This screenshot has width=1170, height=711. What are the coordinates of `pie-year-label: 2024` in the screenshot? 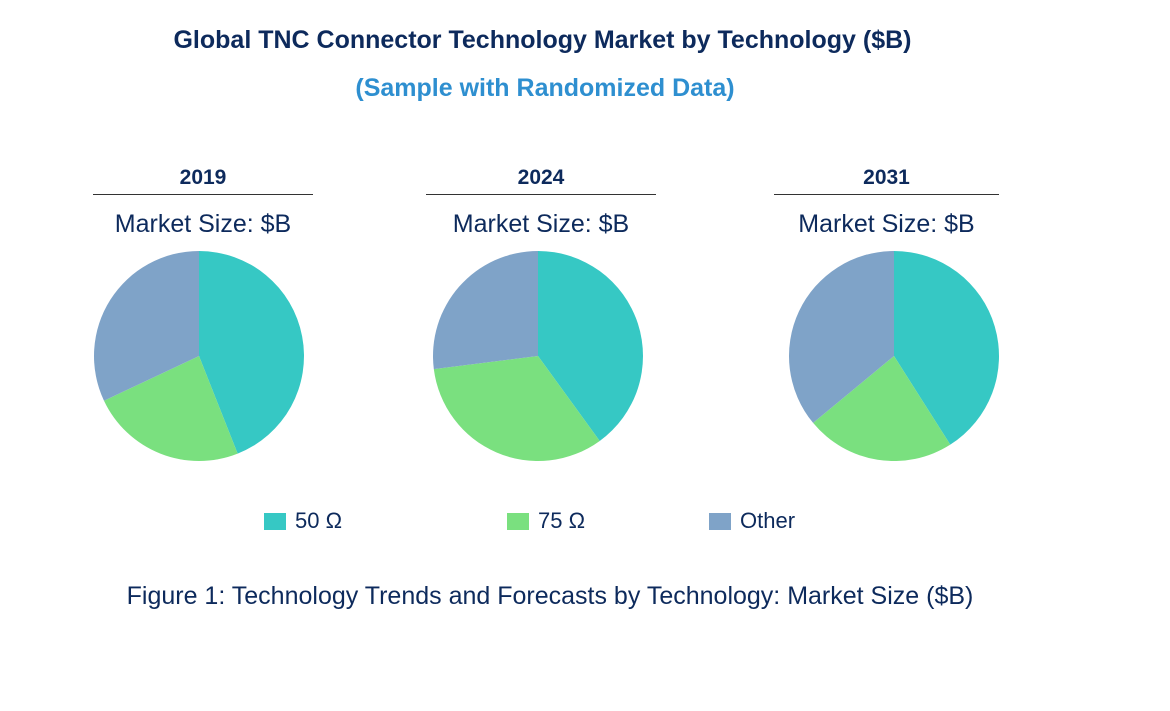 It's located at (541, 180).